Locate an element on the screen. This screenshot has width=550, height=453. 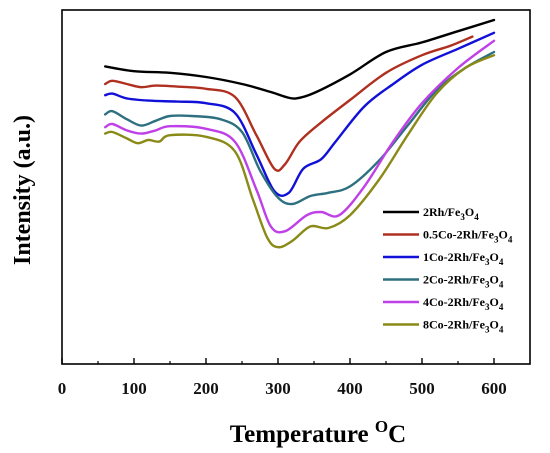
legend-label-3: 2Co-2Rh/Fe3O4 is located at coordinates (463, 281).